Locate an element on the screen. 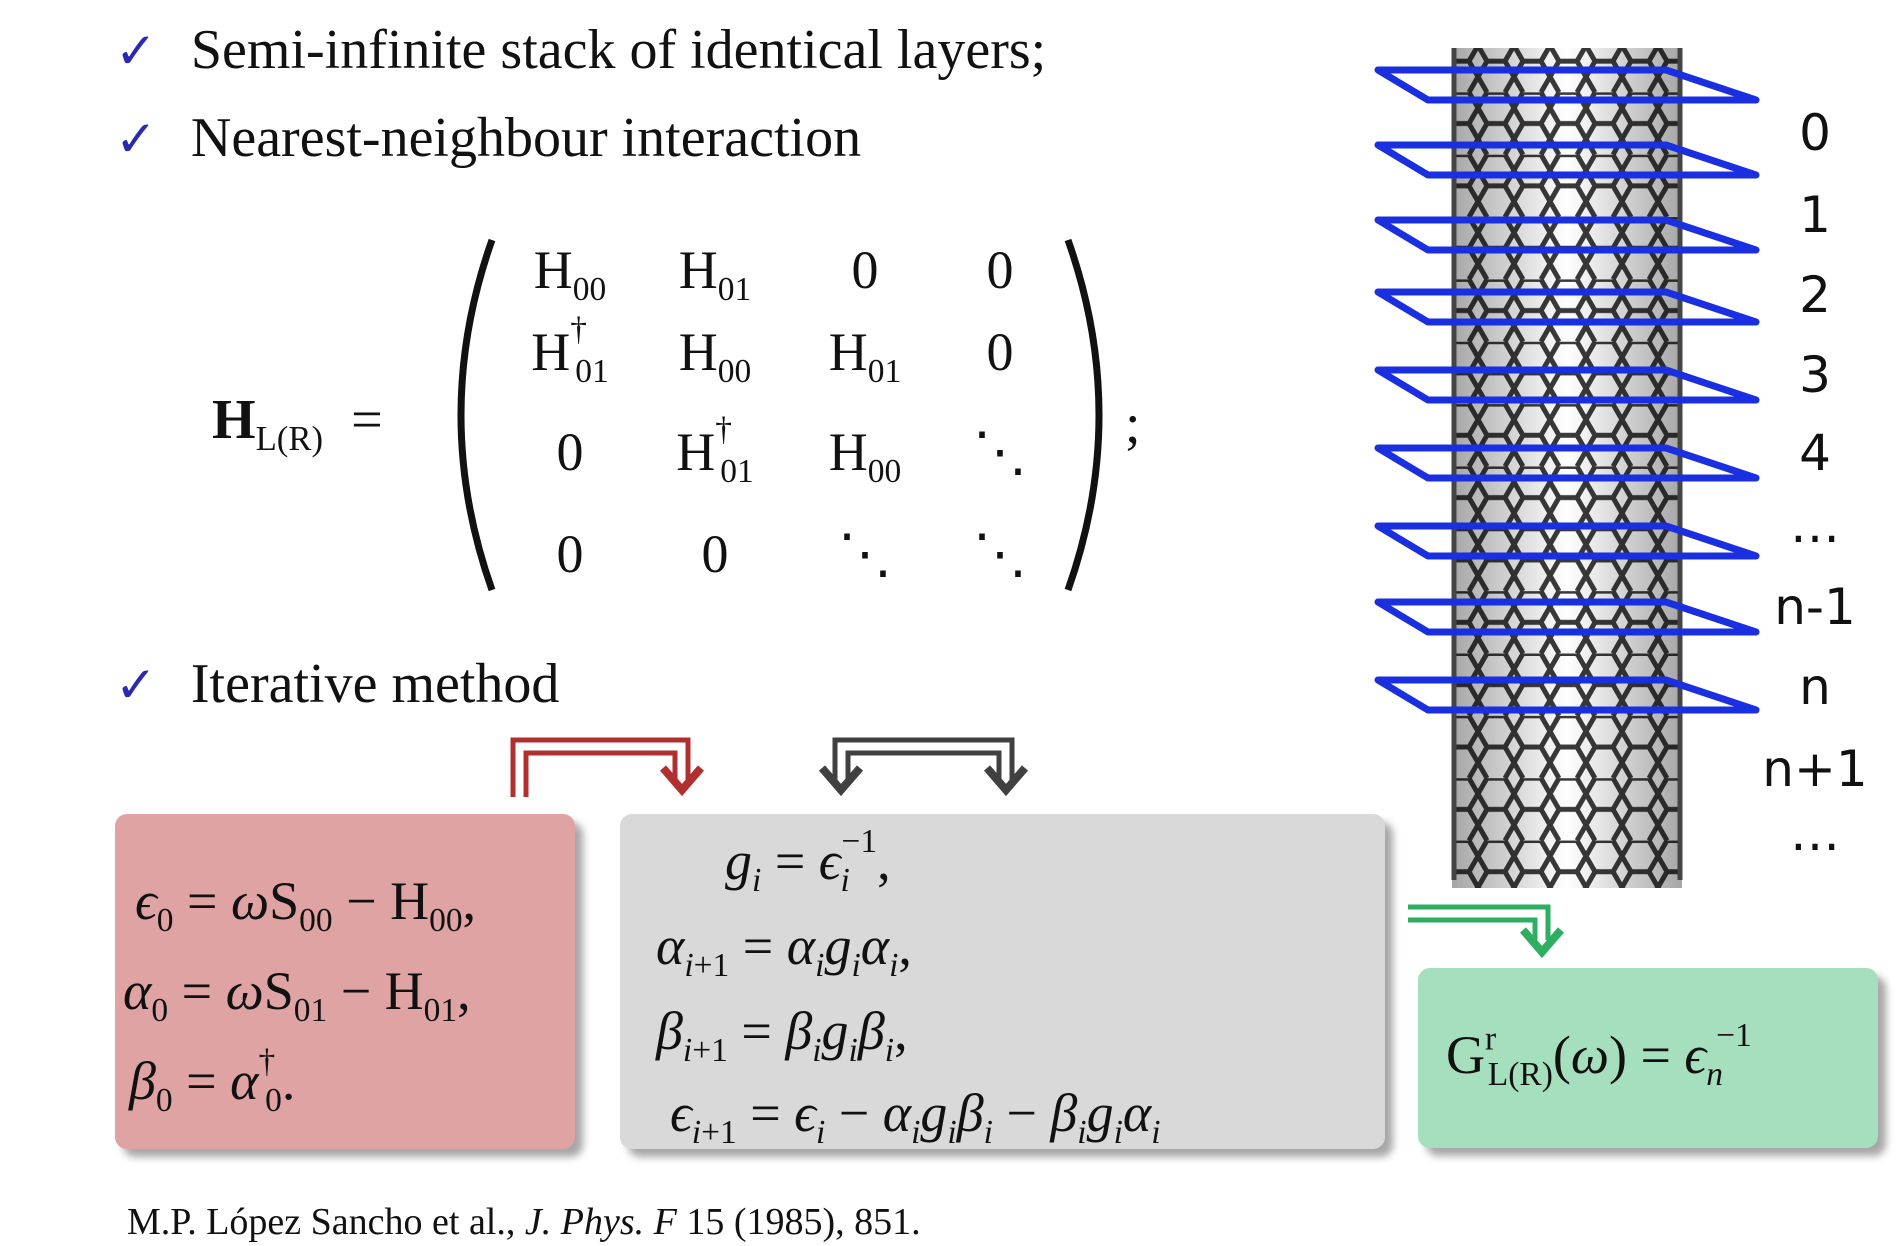 The image size is (1904, 1246). layer-label: 3 is located at coordinates (1815, 375).